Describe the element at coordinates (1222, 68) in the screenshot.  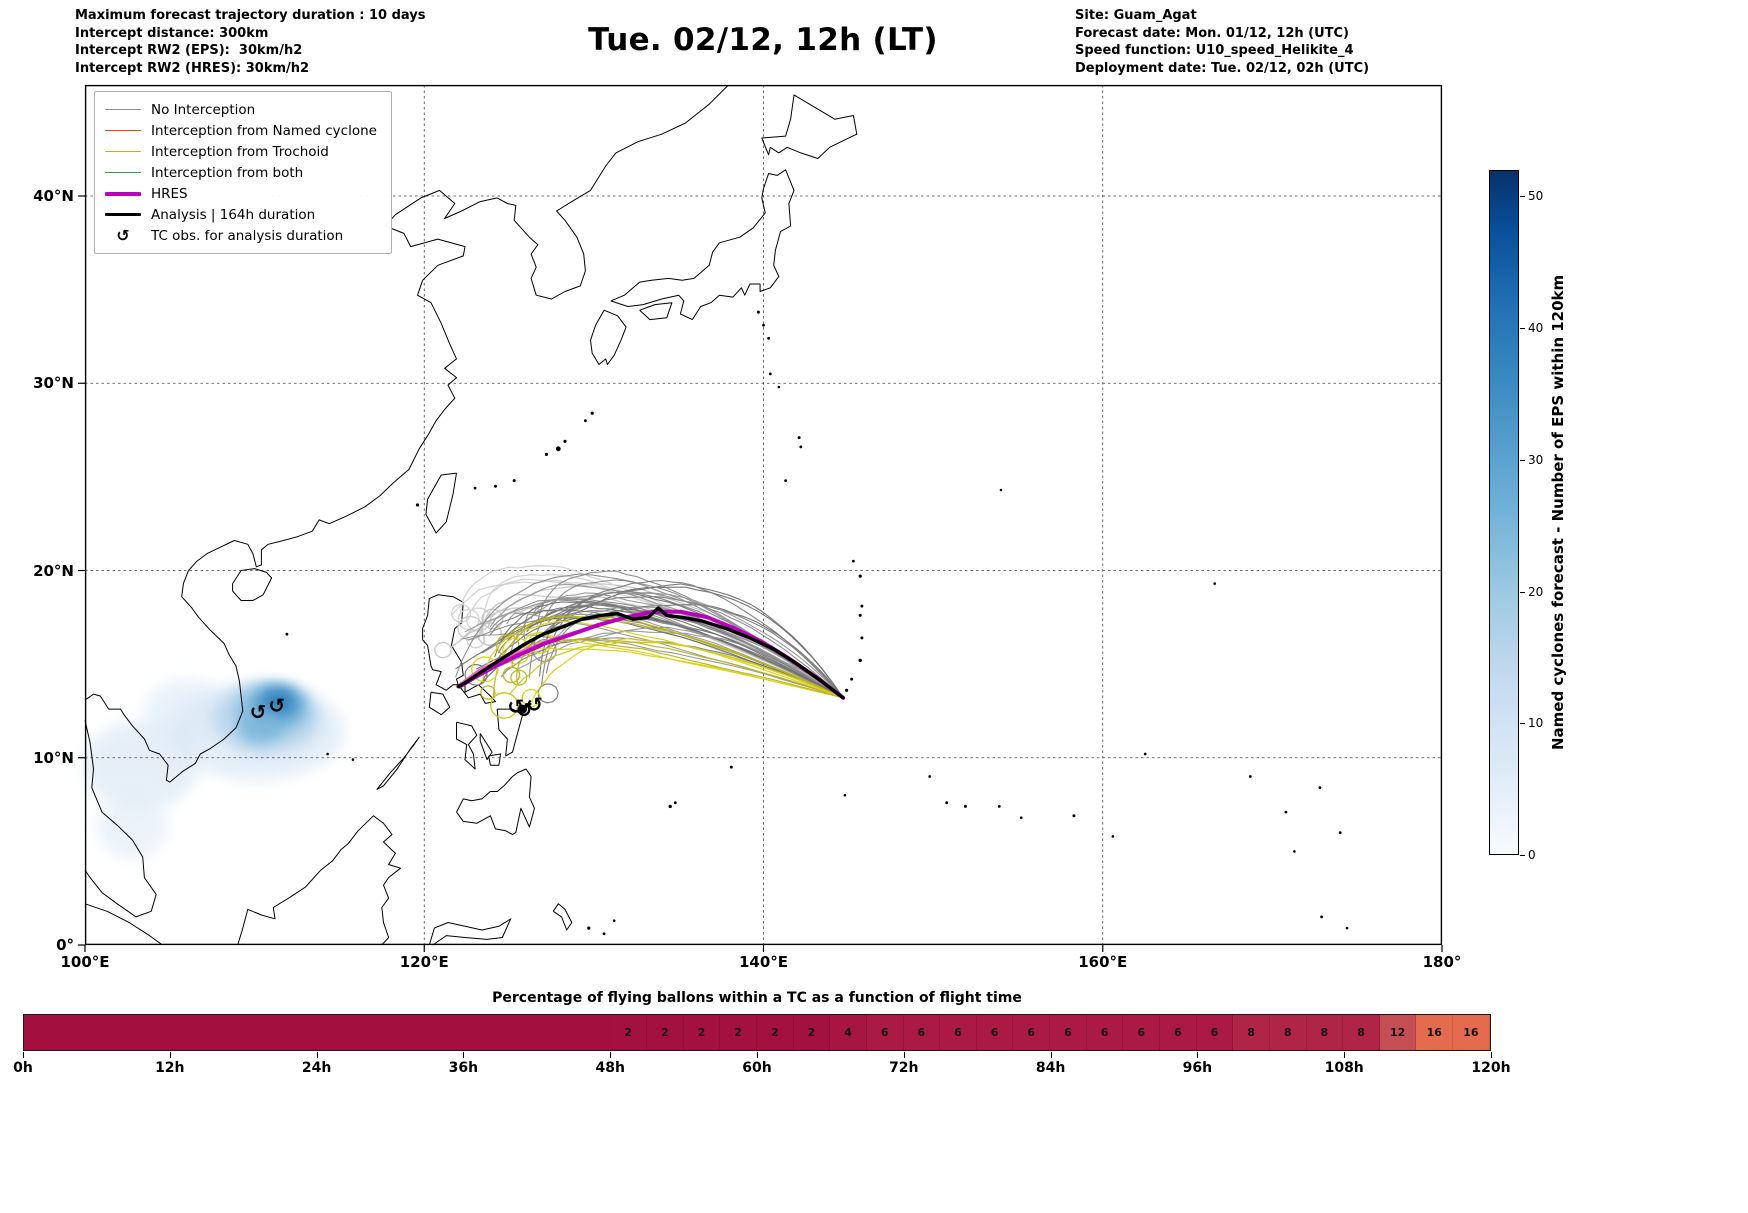
I see `info-line: Deployment date: Tue. 02/12, 02h (UTC)` at that location.